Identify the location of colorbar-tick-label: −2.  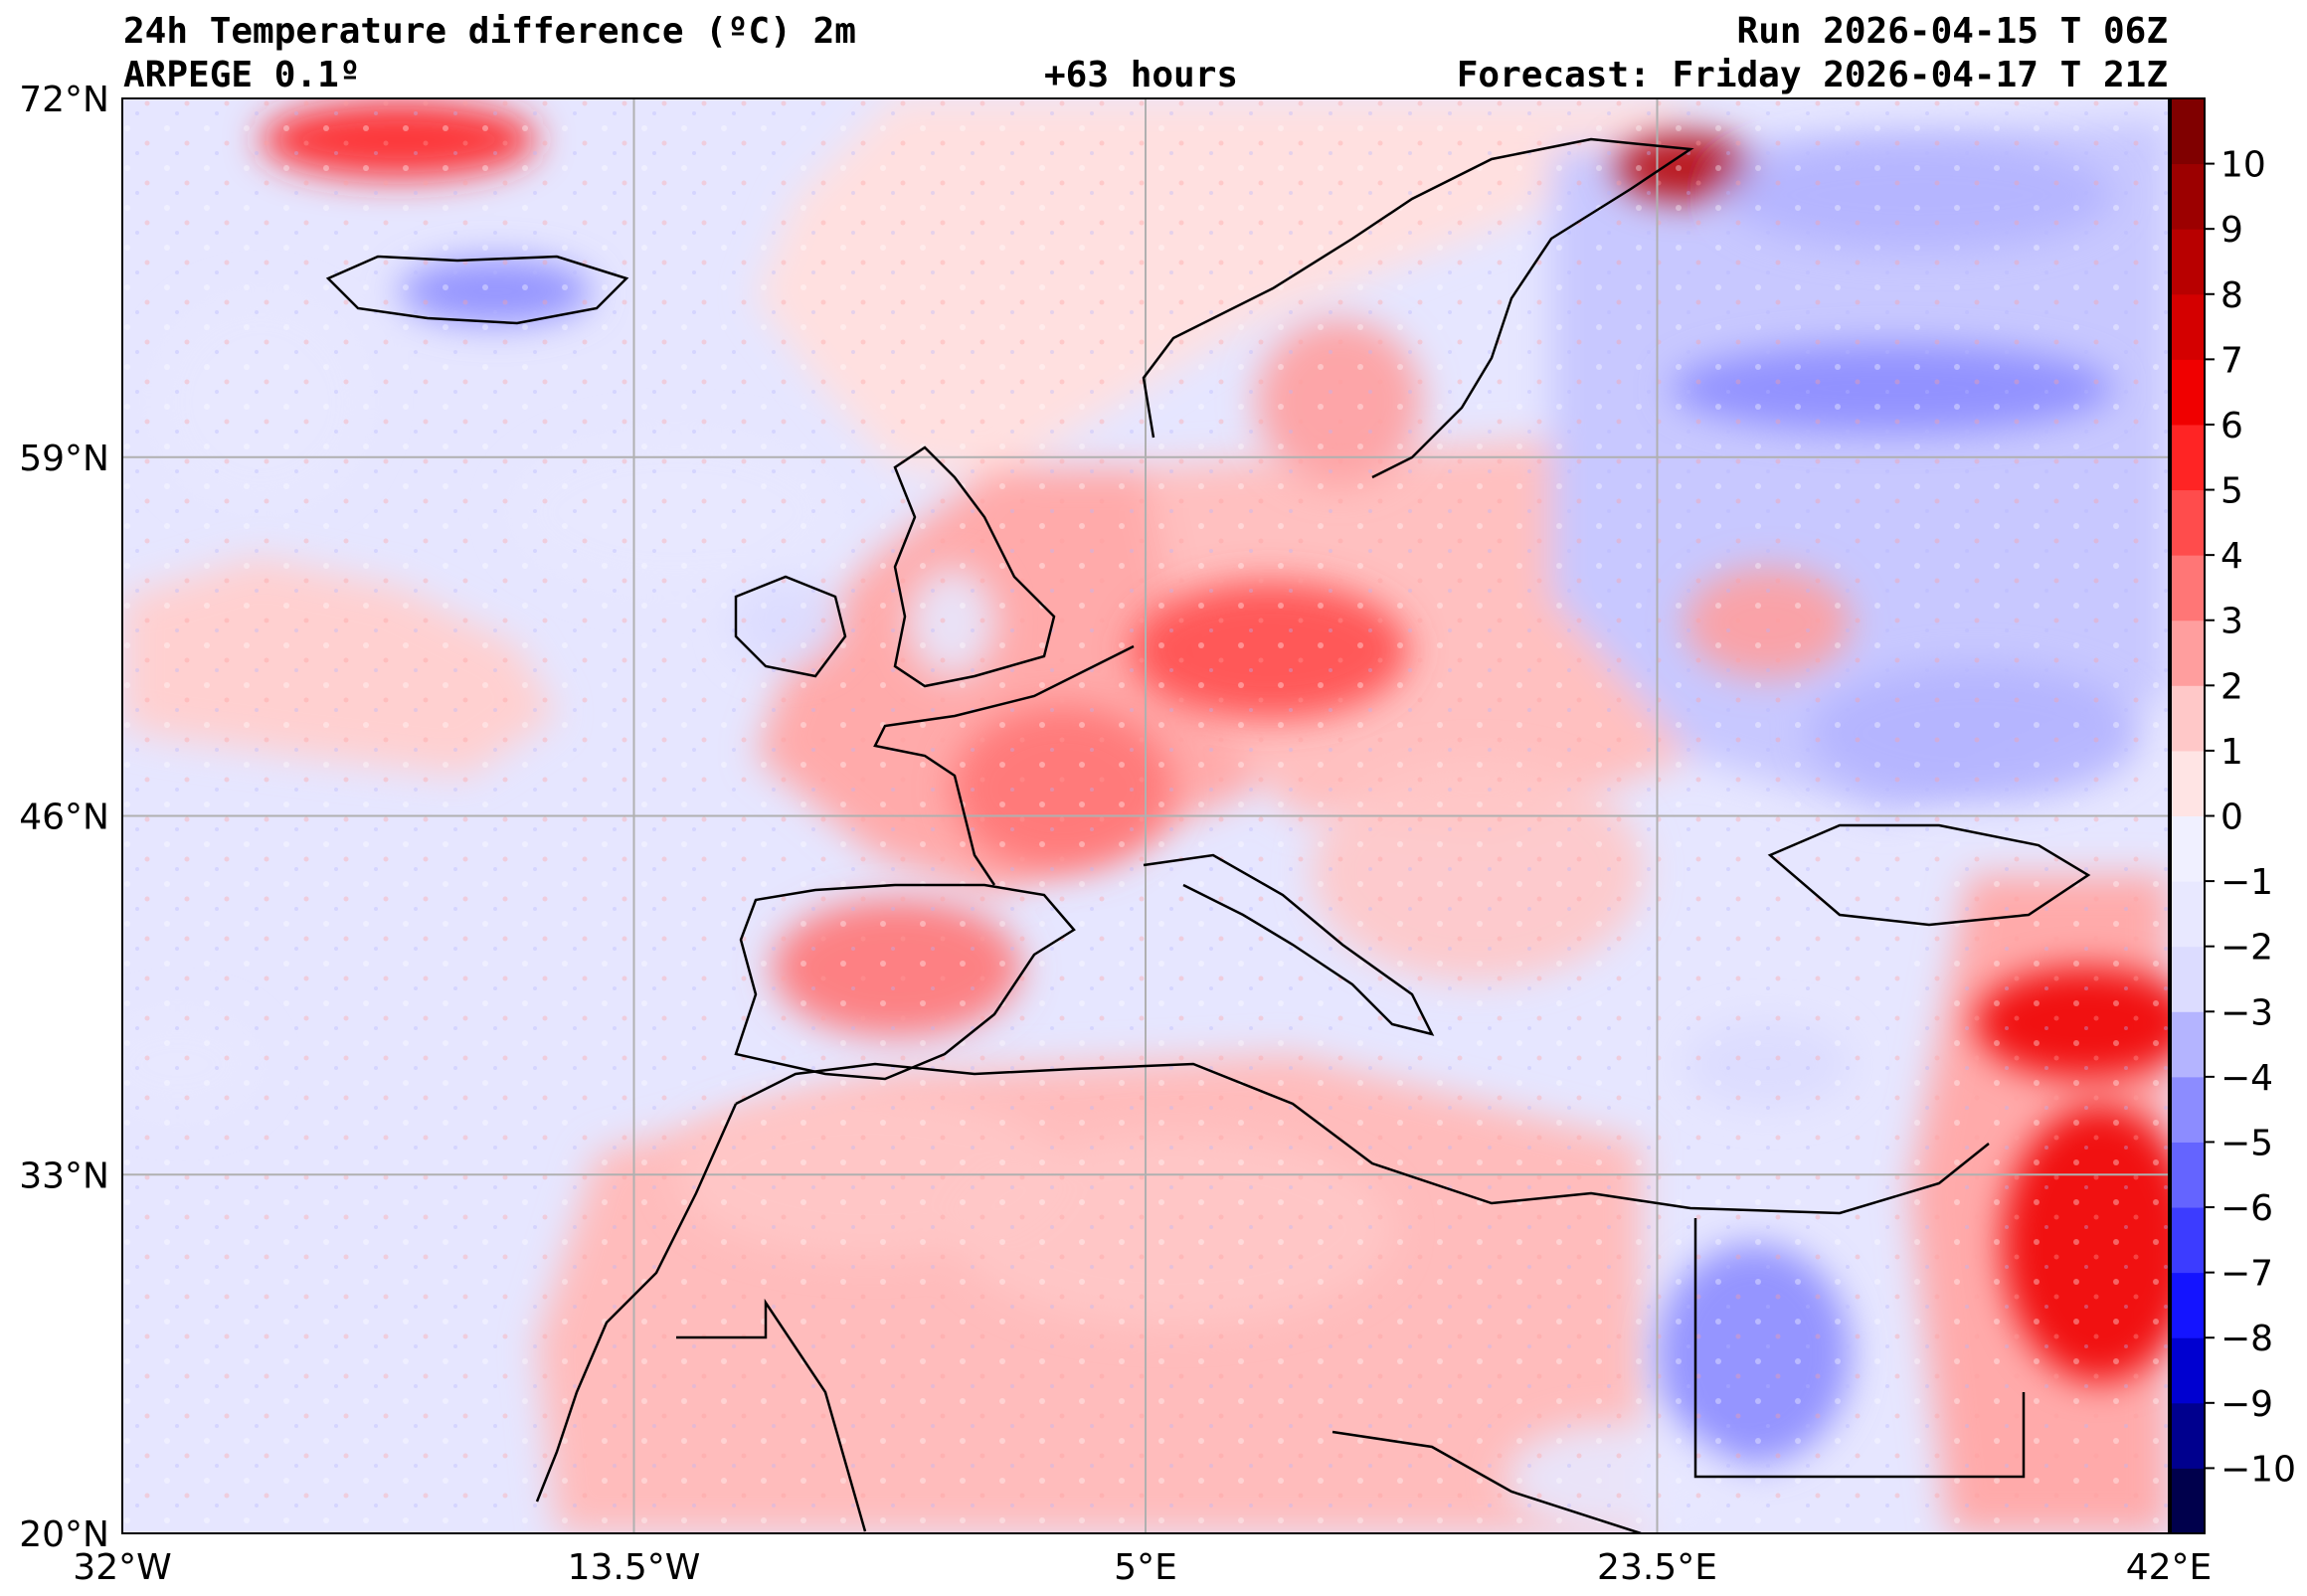
(2246, 949).